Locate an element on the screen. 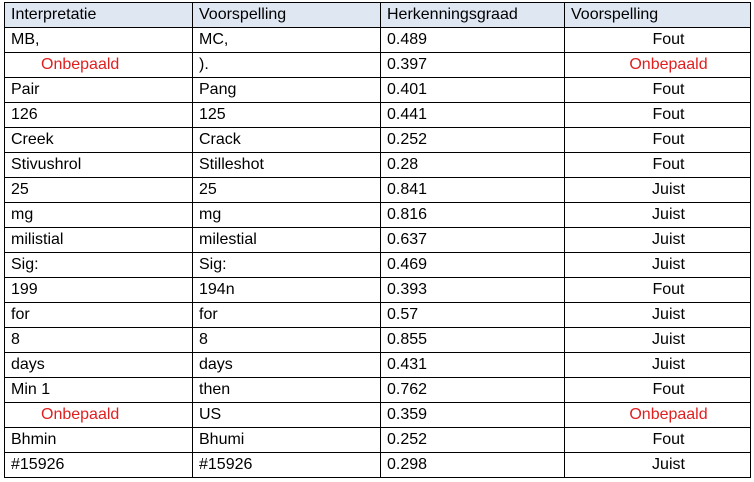 This screenshot has height=482, width=754. table-row: MB, MC, 0.489 Fout is located at coordinates (377, 40).